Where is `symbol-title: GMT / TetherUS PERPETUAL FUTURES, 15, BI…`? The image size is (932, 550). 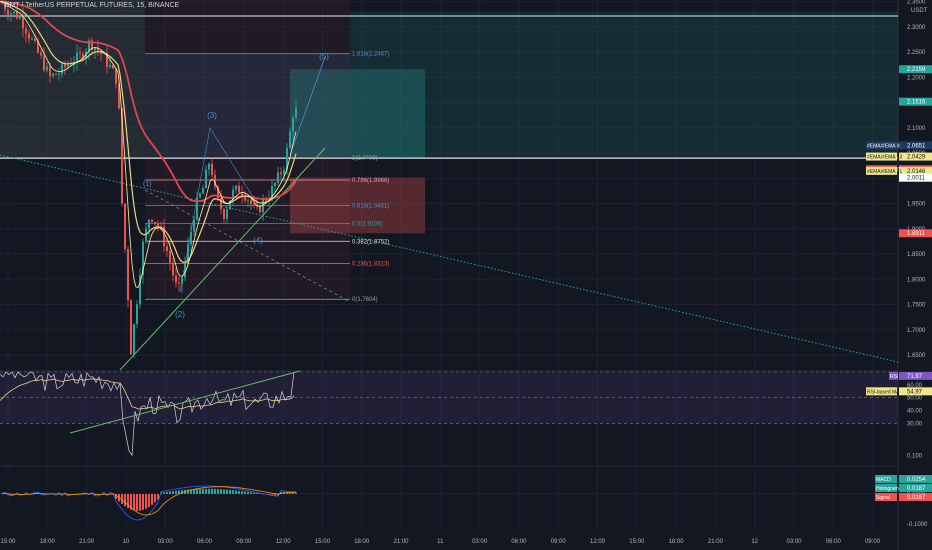 symbol-title: GMT / TetherUS PERPETUAL FUTURES, 15, BI… is located at coordinates (92, 5).